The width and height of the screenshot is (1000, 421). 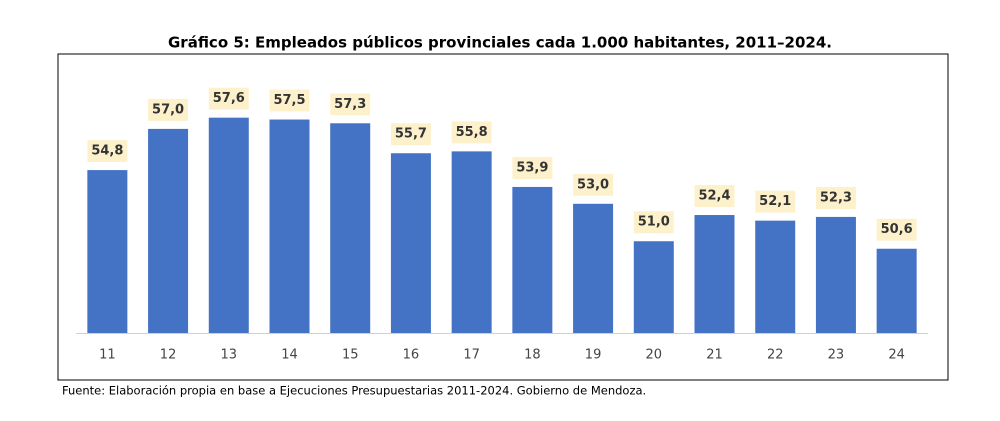 I want to click on data-label: 51,0, so click(x=654, y=222).